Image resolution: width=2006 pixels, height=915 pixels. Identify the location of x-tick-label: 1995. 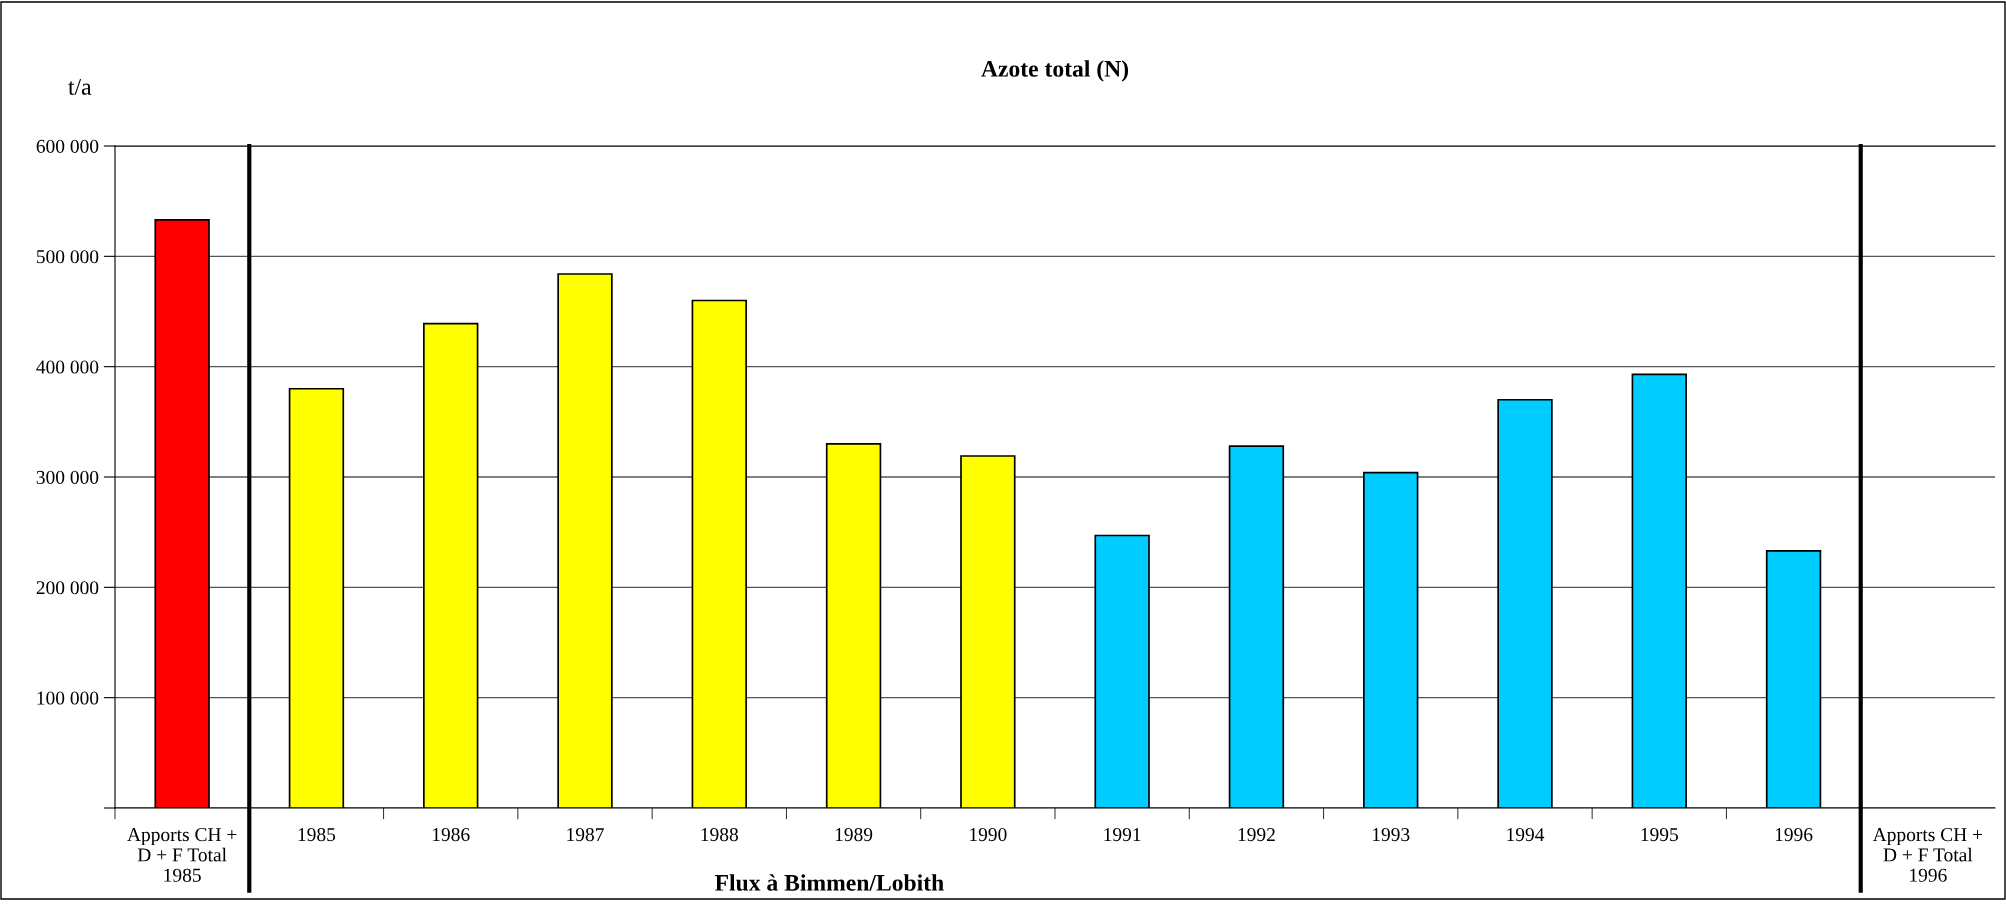
(1659, 835).